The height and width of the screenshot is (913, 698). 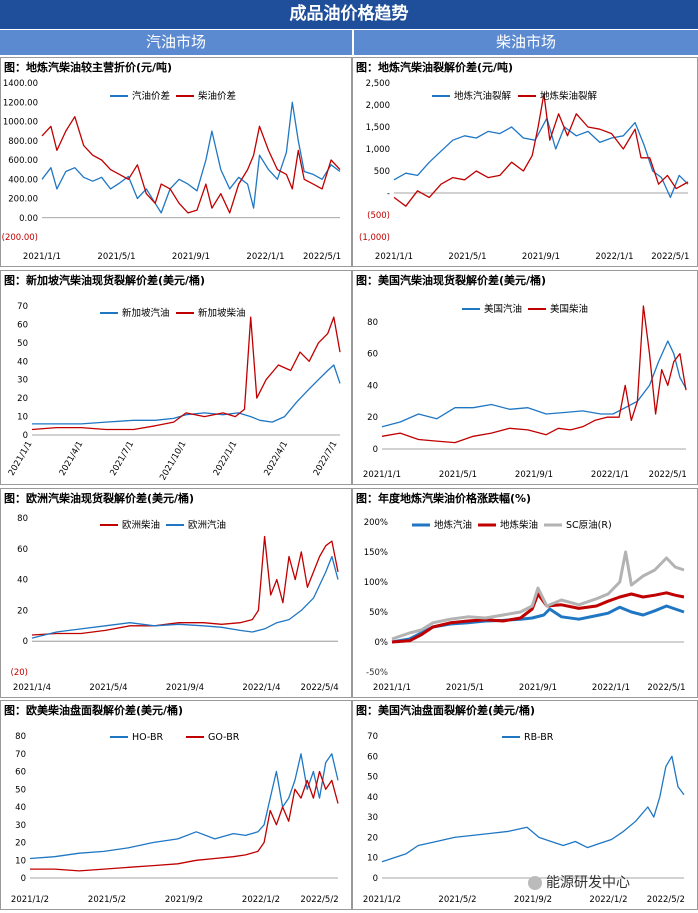 What do you see at coordinates (207, 525) in the screenshot?
I see `legend-label: 欧洲汽油` at bounding box center [207, 525].